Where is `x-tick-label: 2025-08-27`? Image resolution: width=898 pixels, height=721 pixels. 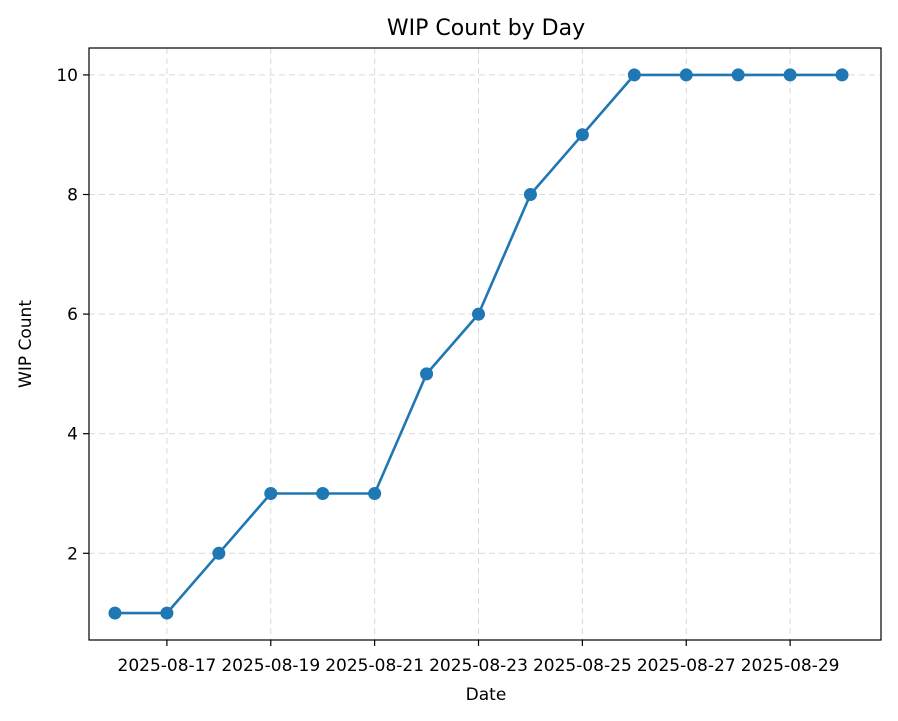 x-tick-label: 2025-08-27 is located at coordinates (686, 666).